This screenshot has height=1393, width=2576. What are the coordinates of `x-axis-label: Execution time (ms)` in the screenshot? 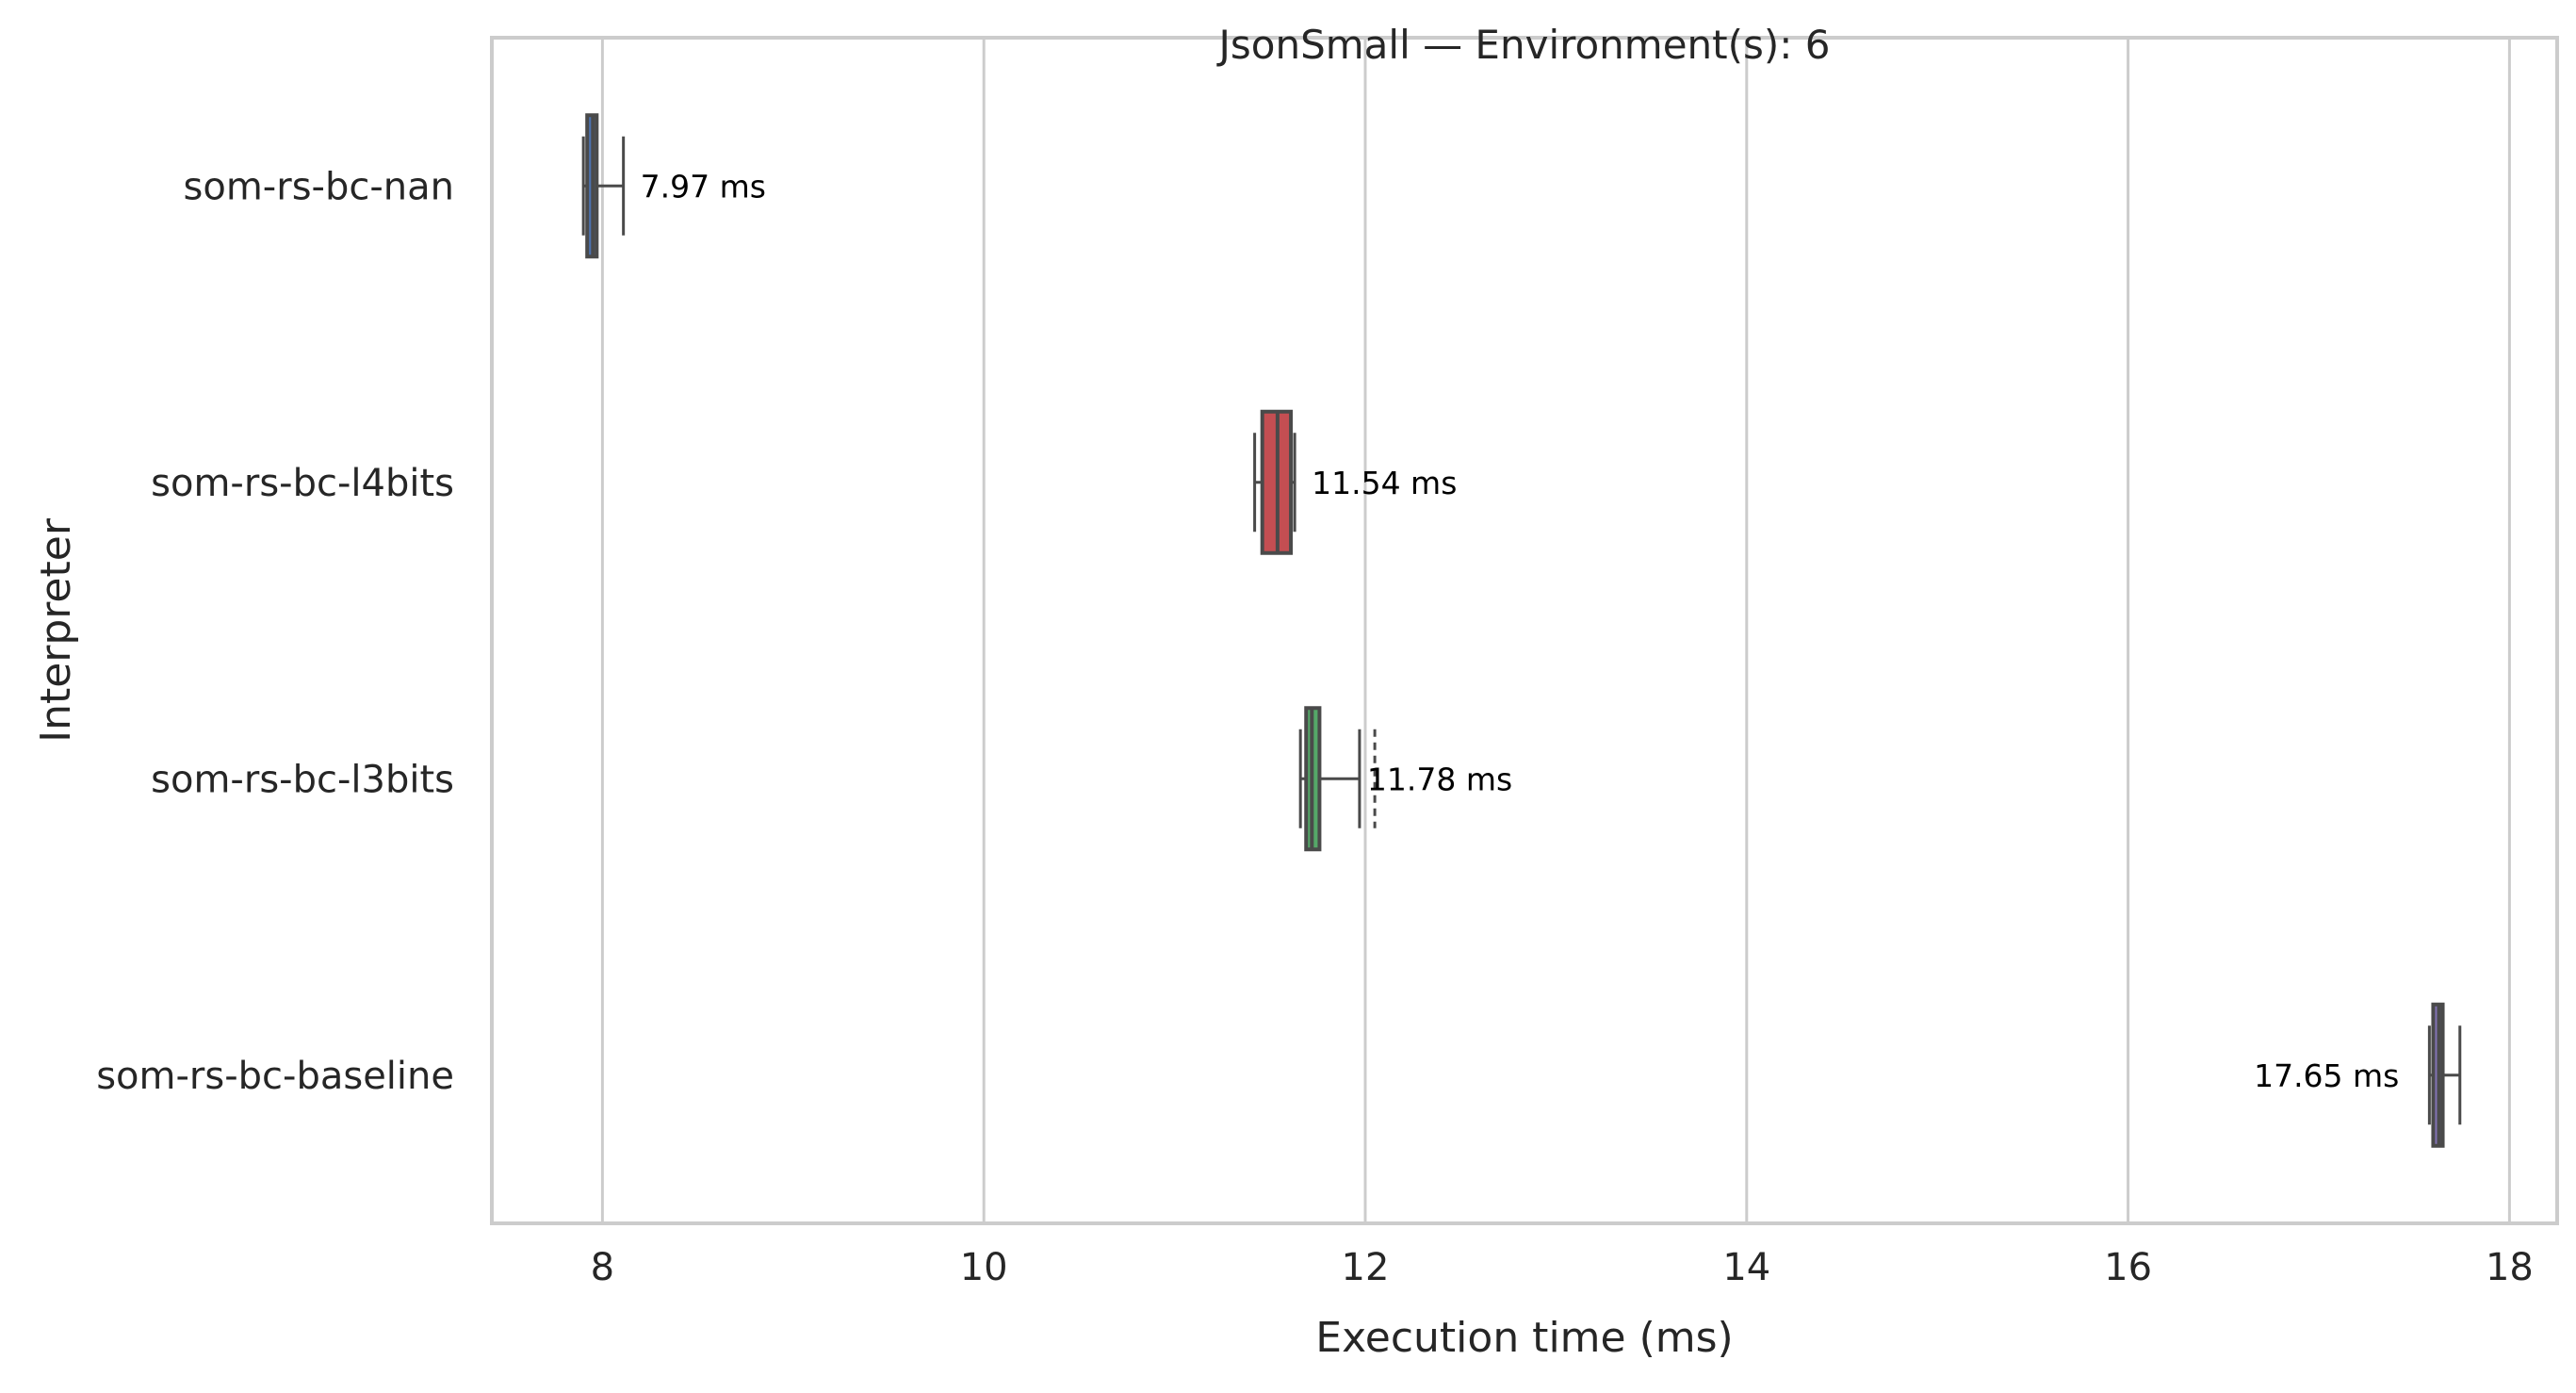 It's located at (1524, 1338).